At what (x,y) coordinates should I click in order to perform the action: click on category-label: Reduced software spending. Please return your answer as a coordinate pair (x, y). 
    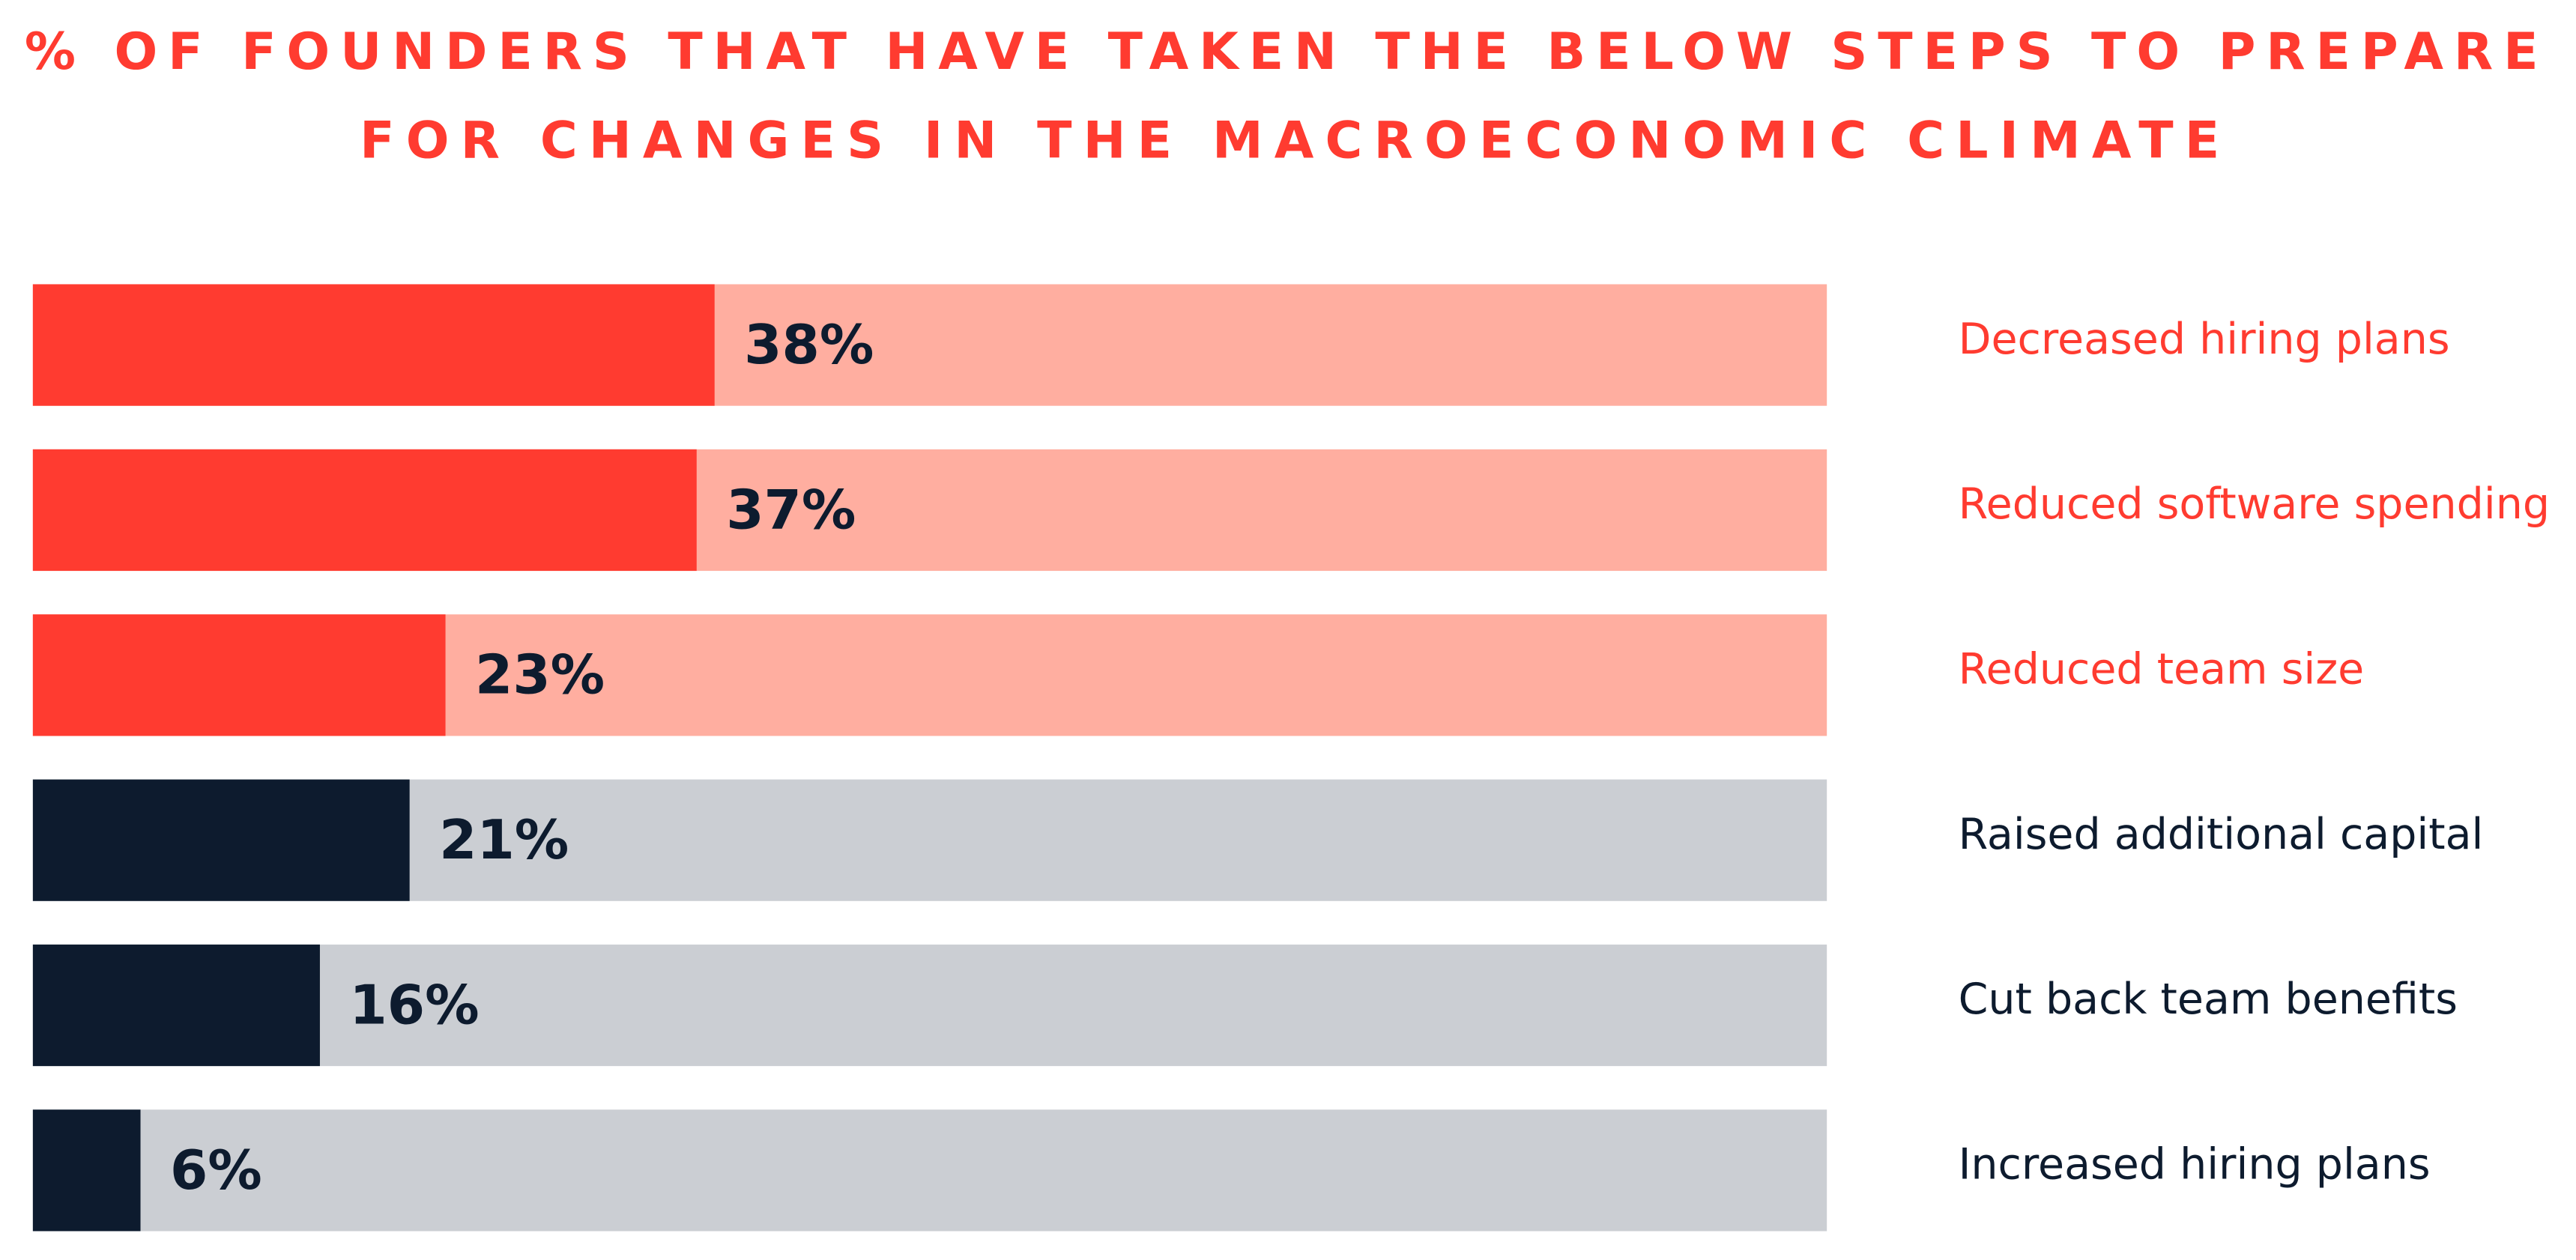
    Looking at the image, I should click on (2254, 504).